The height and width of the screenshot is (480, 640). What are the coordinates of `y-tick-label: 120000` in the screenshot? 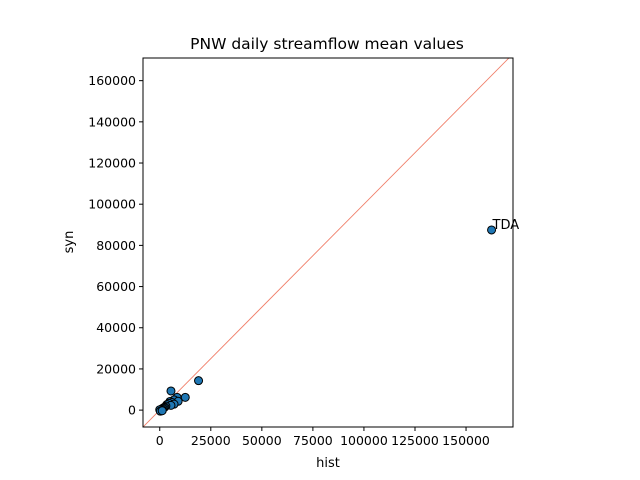 It's located at (112, 163).